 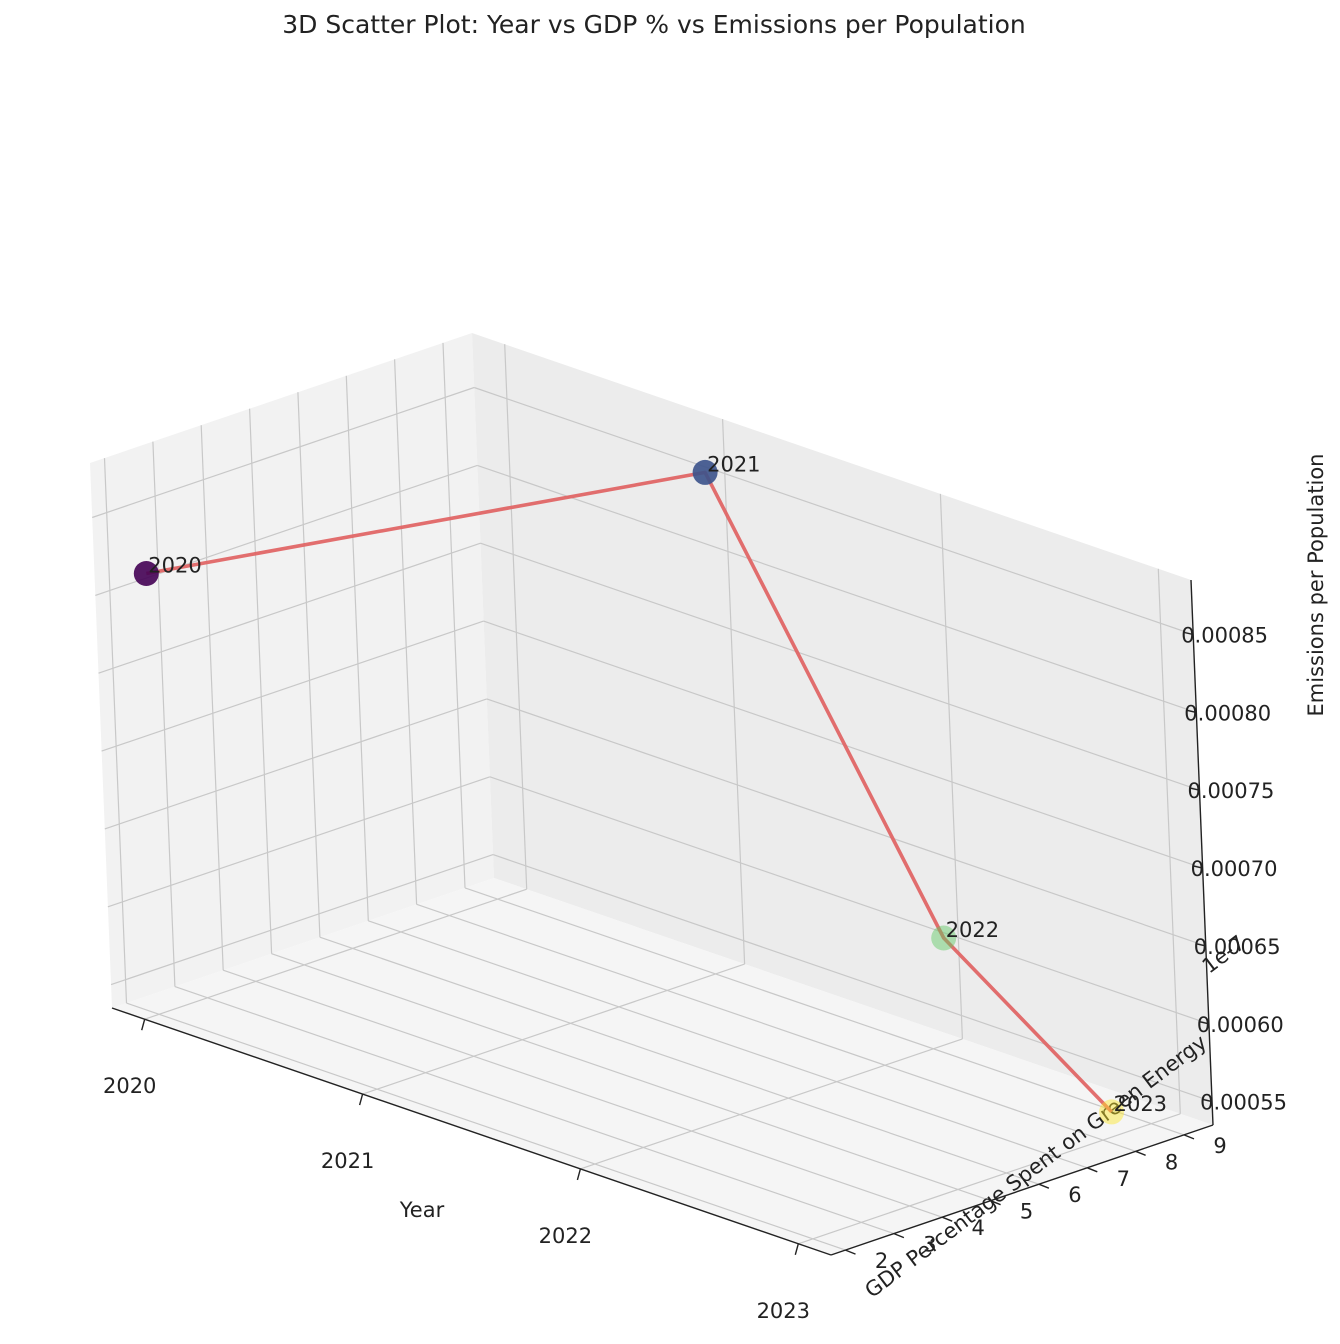 I want to click on x-tick-label: 2021, so click(x=347, y=1161).